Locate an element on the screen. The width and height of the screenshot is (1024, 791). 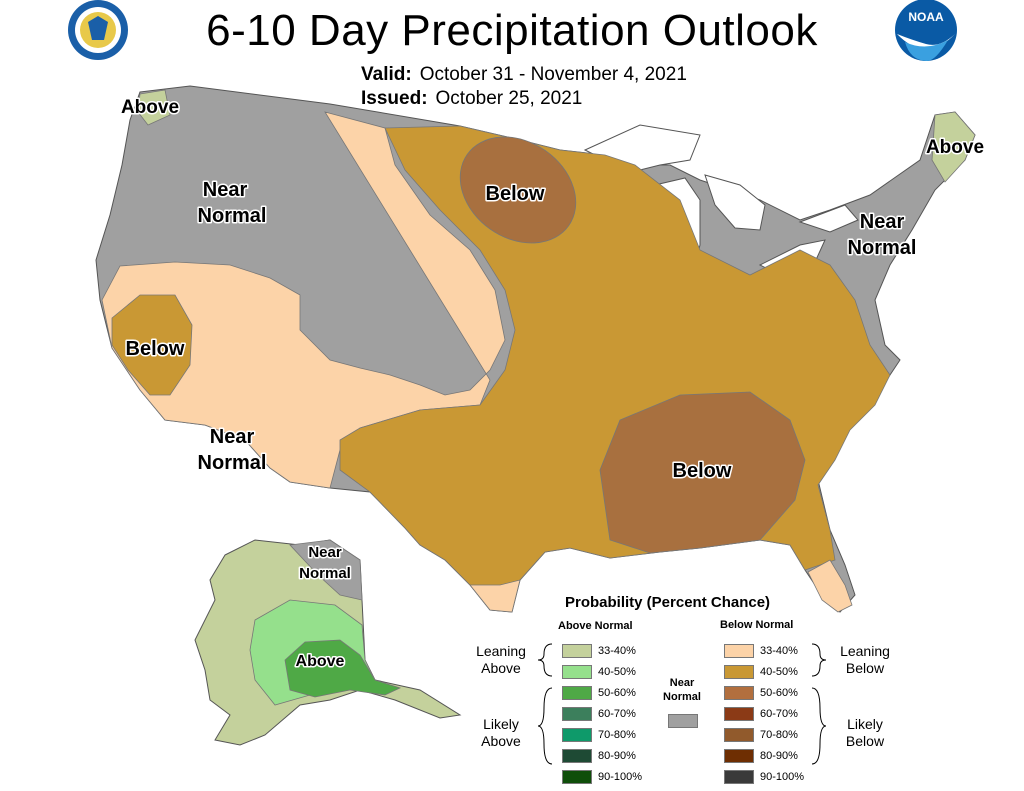
above-row: 90-100% is located at coordinates (602, 777).